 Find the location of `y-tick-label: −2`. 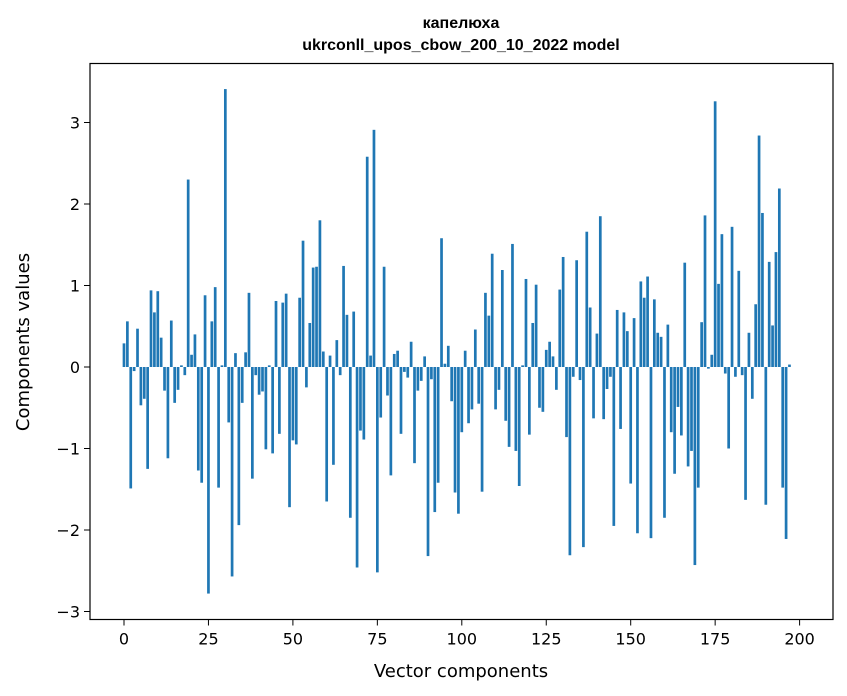

y-tick-label: −2 is located at coordinates (68, 530).